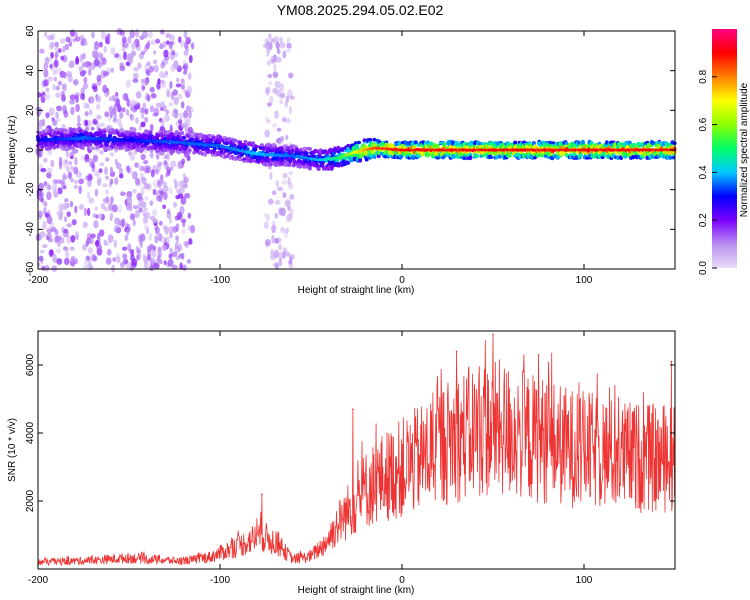  Describe the element at coordinates (402, 280) in the screenshot. I see `x-tick-label: 0` at that location.